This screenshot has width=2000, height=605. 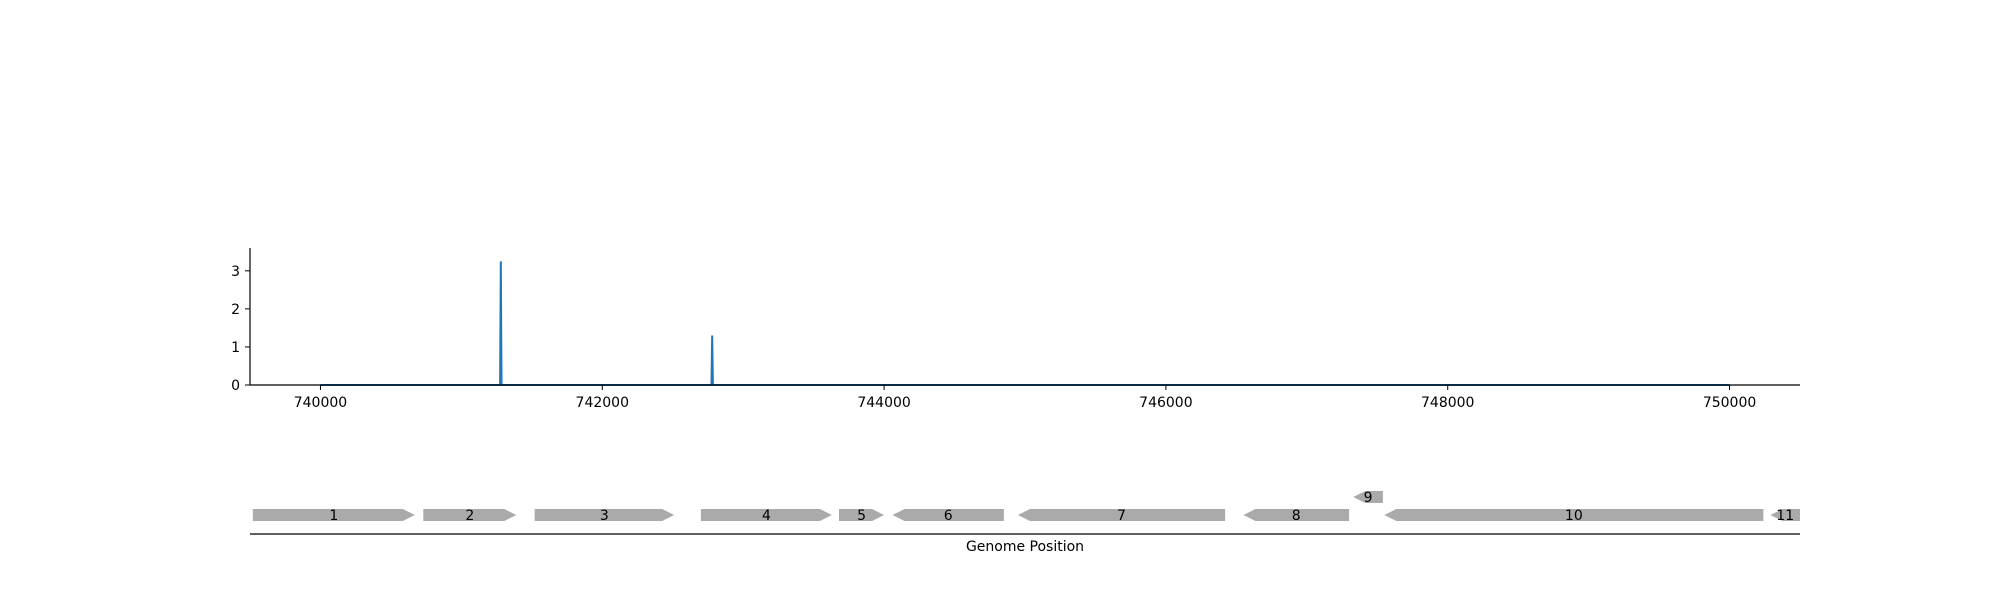 I want to click on gene-label: 4, so click(x=766, y=516).